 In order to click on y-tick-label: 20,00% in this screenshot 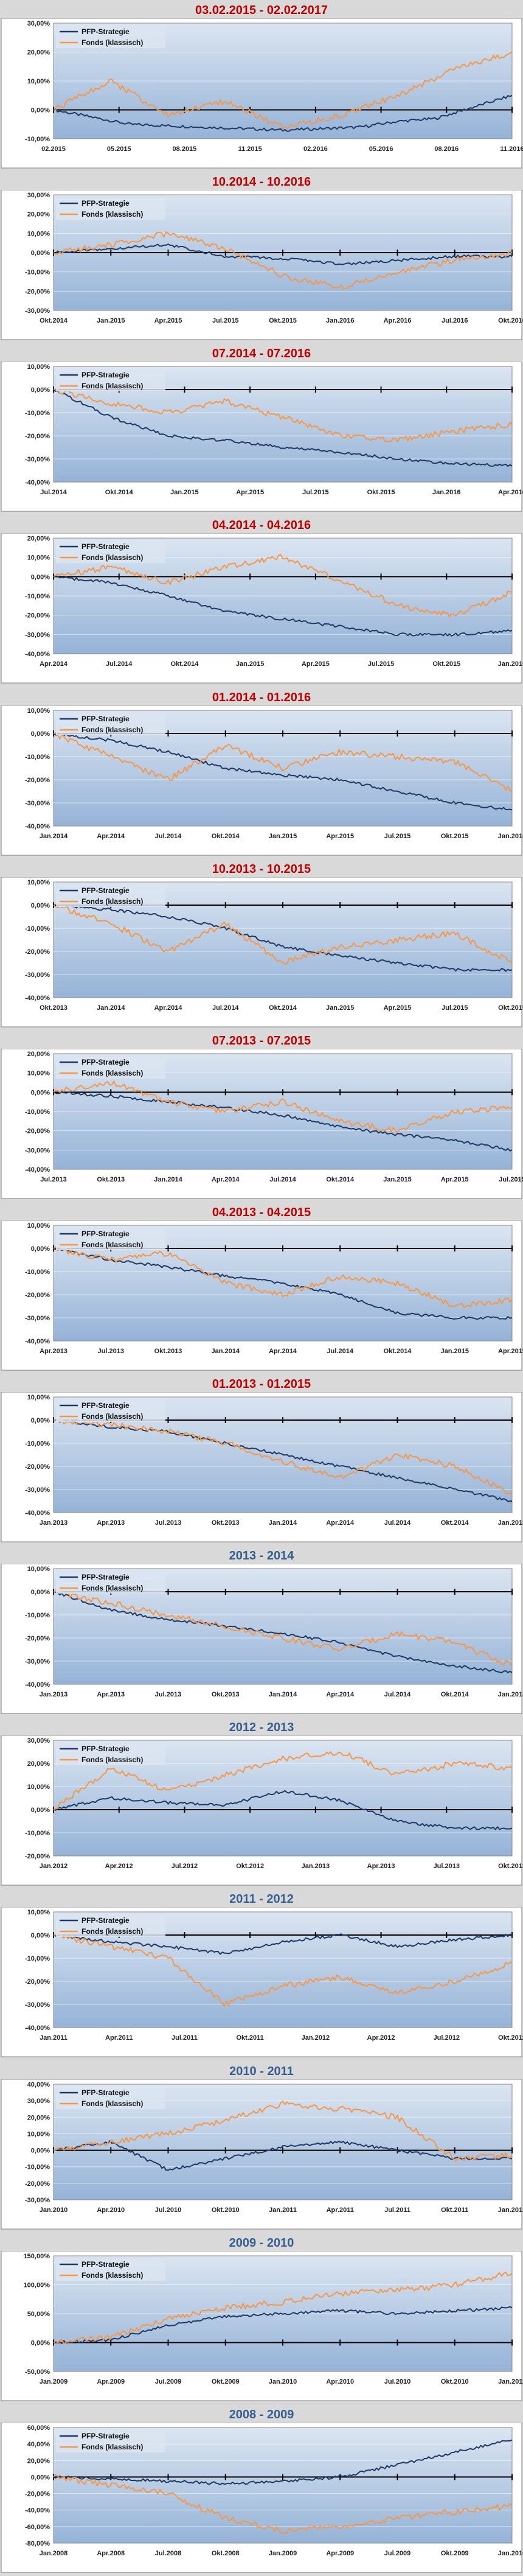, I will do `click(39, 1764)`.